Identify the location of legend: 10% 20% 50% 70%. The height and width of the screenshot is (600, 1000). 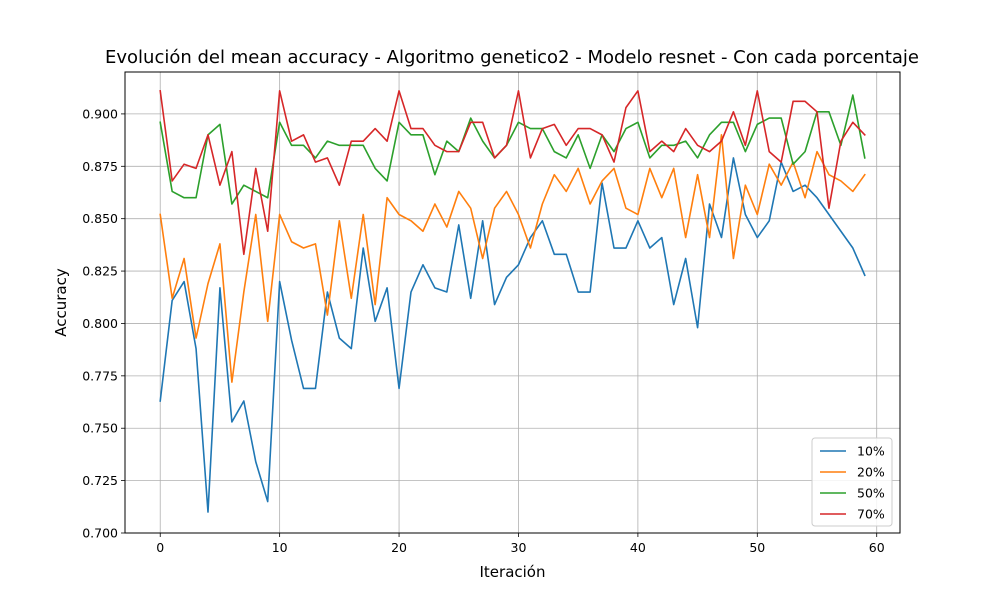
(852, 482).